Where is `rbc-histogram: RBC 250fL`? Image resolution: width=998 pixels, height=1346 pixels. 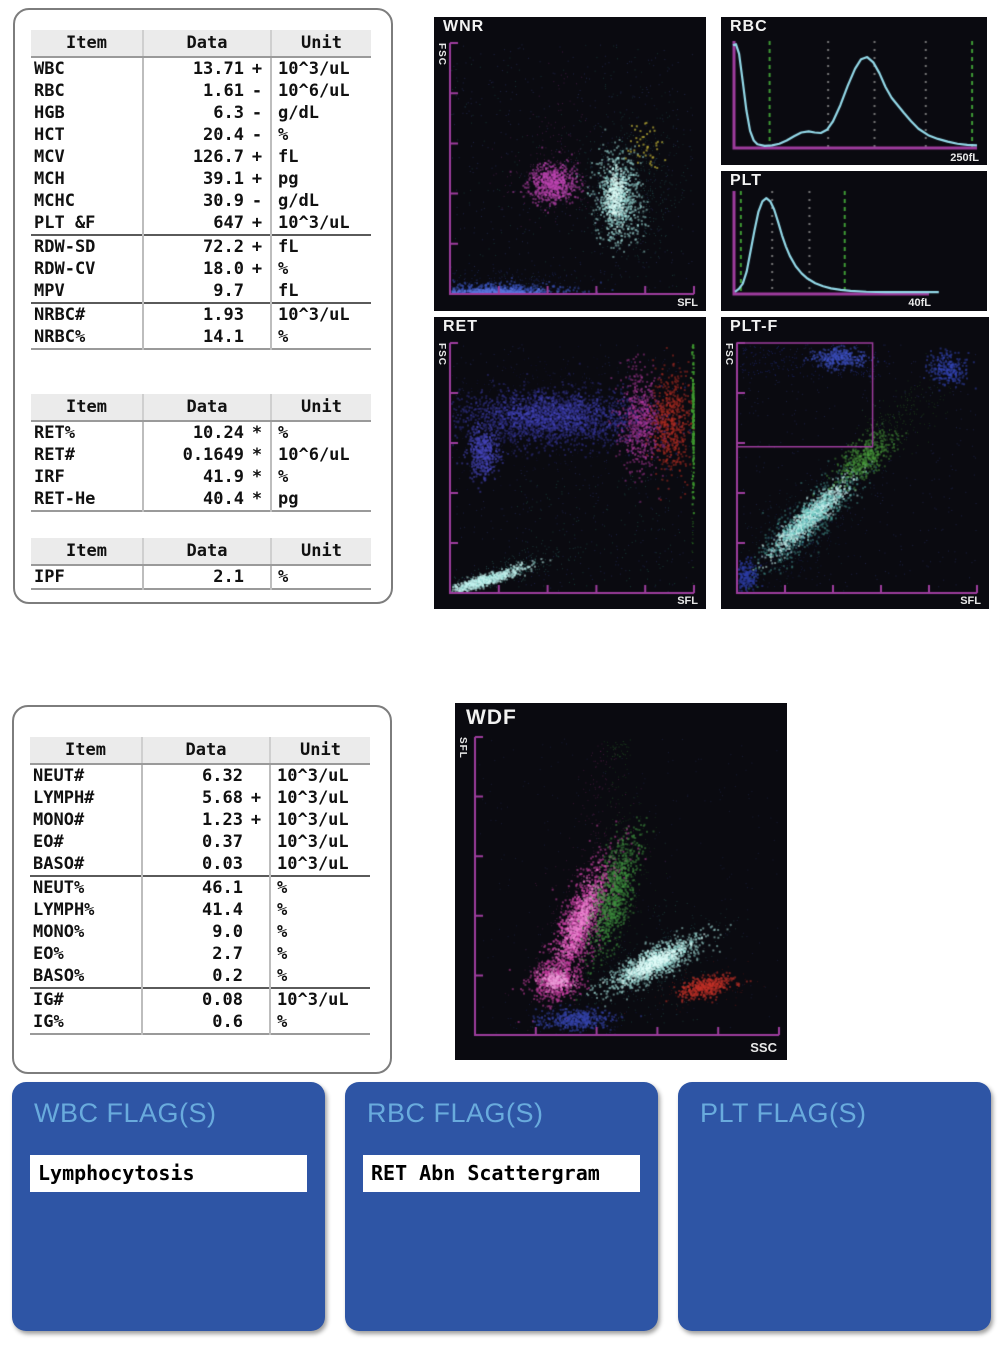
rbc-histogram: RBC 250fL is located at coordinates (854, 91).